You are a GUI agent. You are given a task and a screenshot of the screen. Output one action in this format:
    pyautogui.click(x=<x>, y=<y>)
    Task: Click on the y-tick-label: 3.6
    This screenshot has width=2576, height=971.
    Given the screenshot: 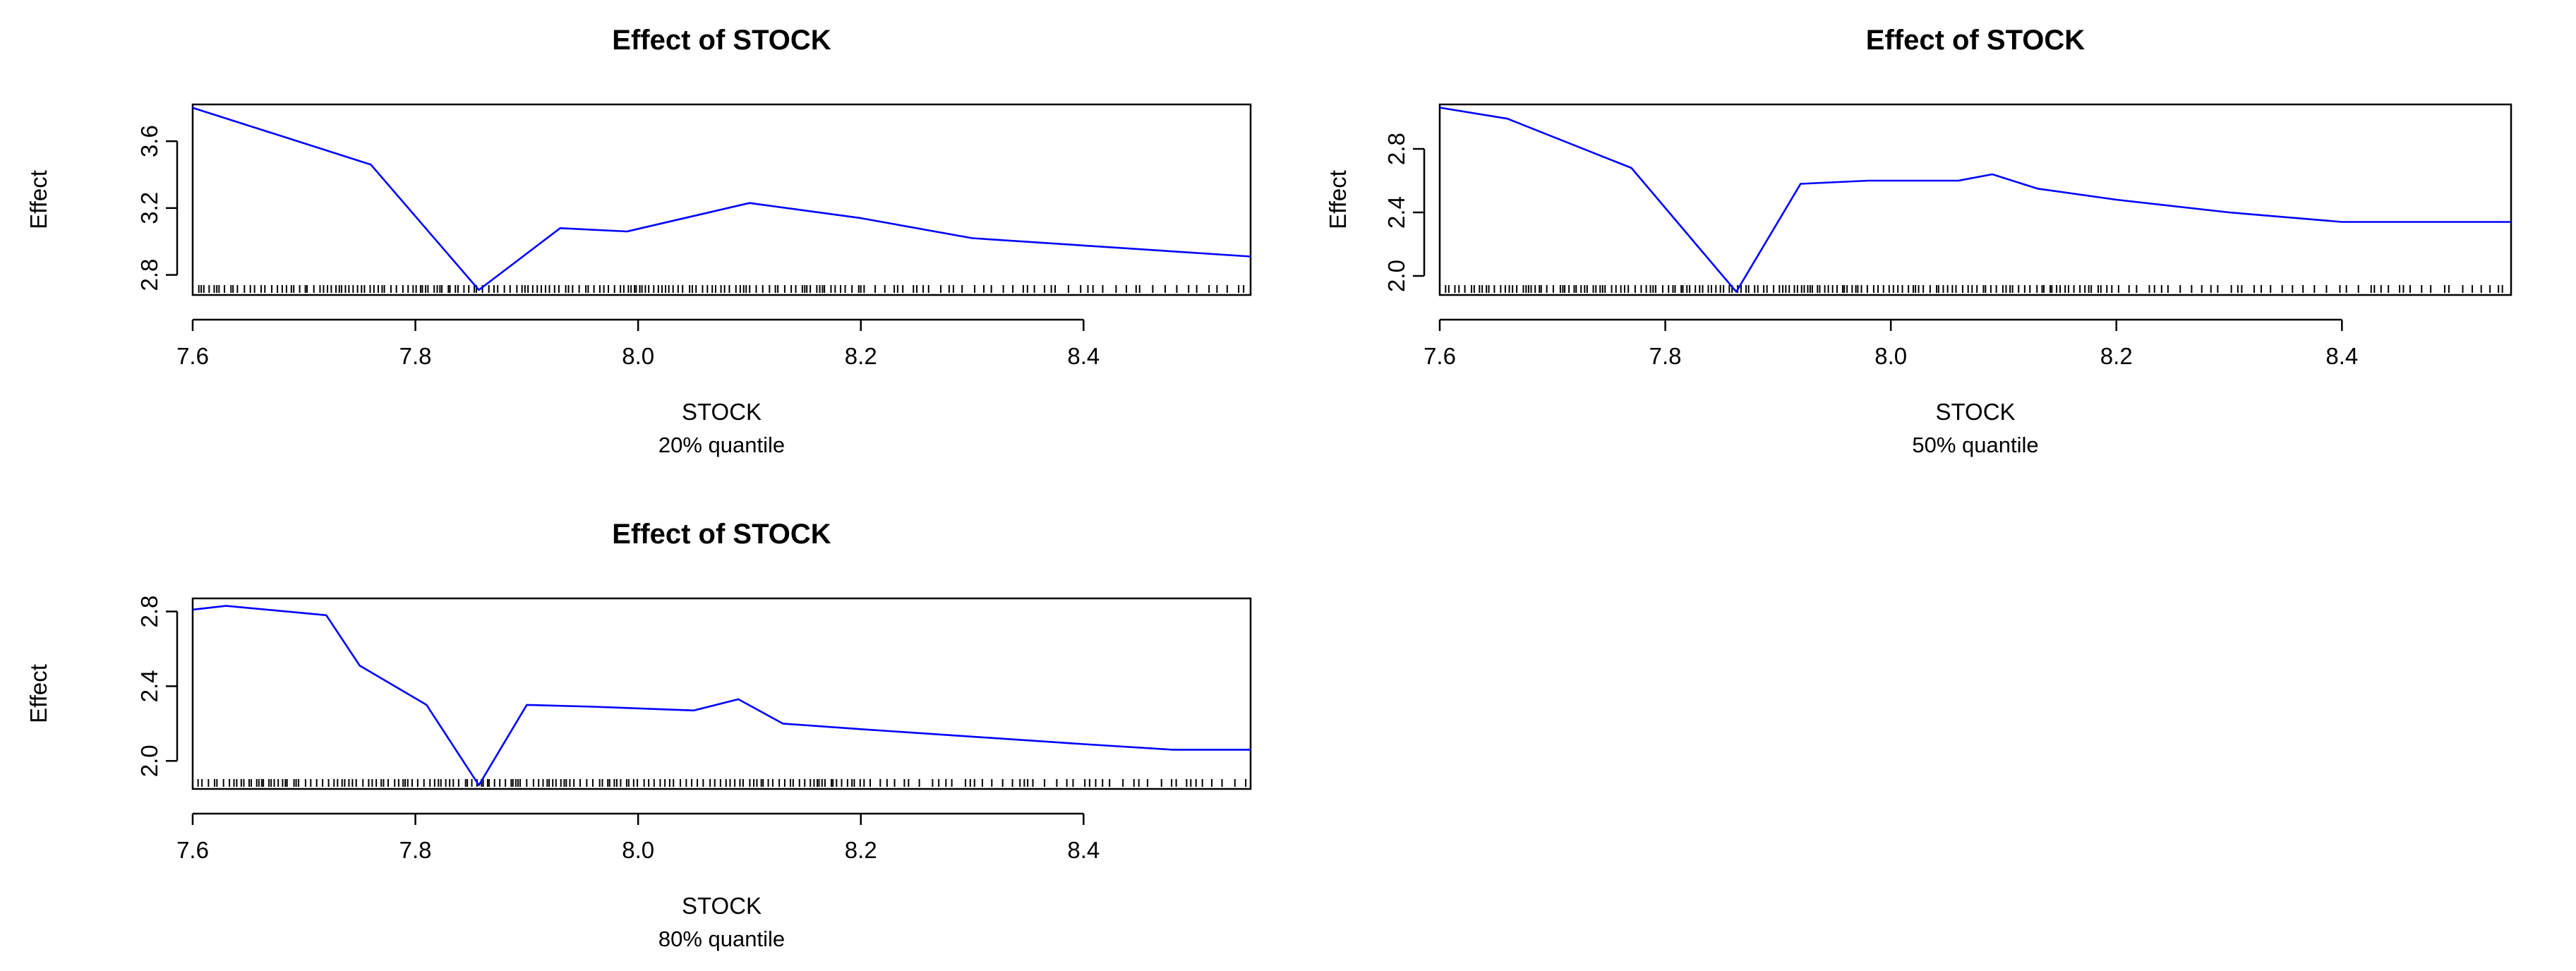 What is the action you would take?
    pyautogui.click(x=149, y=141)
    